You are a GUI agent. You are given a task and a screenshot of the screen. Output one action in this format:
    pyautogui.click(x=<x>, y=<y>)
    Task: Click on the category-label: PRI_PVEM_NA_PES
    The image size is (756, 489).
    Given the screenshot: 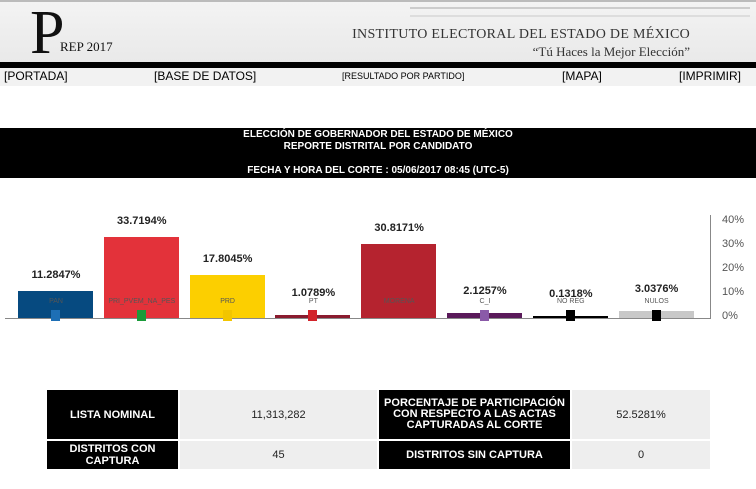 What is the action you would take?
    pyautogui.click(x=142, y=301)
    